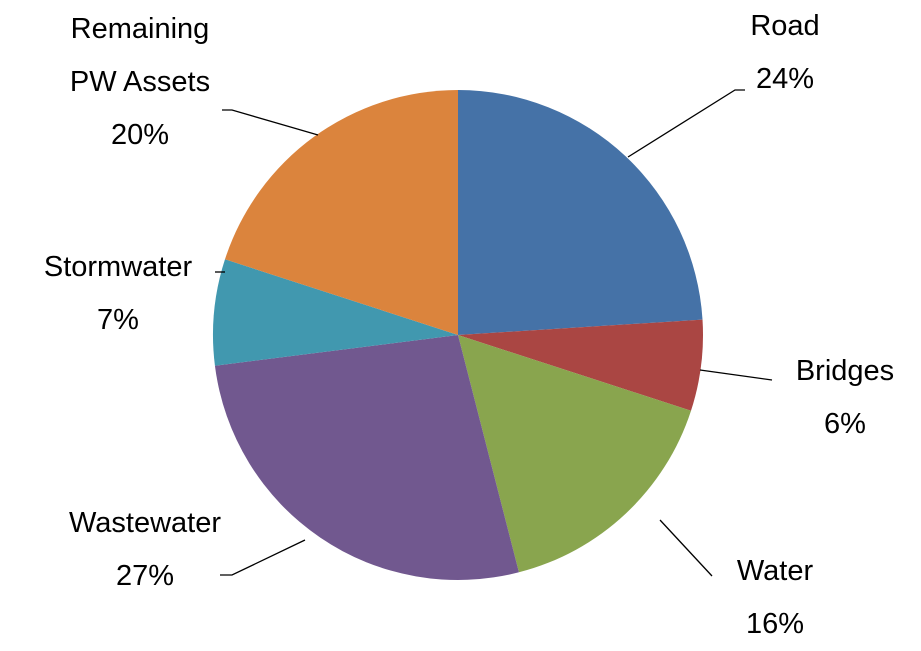 This screenshot has width=921, height=651. What do you see at coordinates (785, 79) in the screenshot?
I see `value-label: 24%` at bounding box center [785, 79].